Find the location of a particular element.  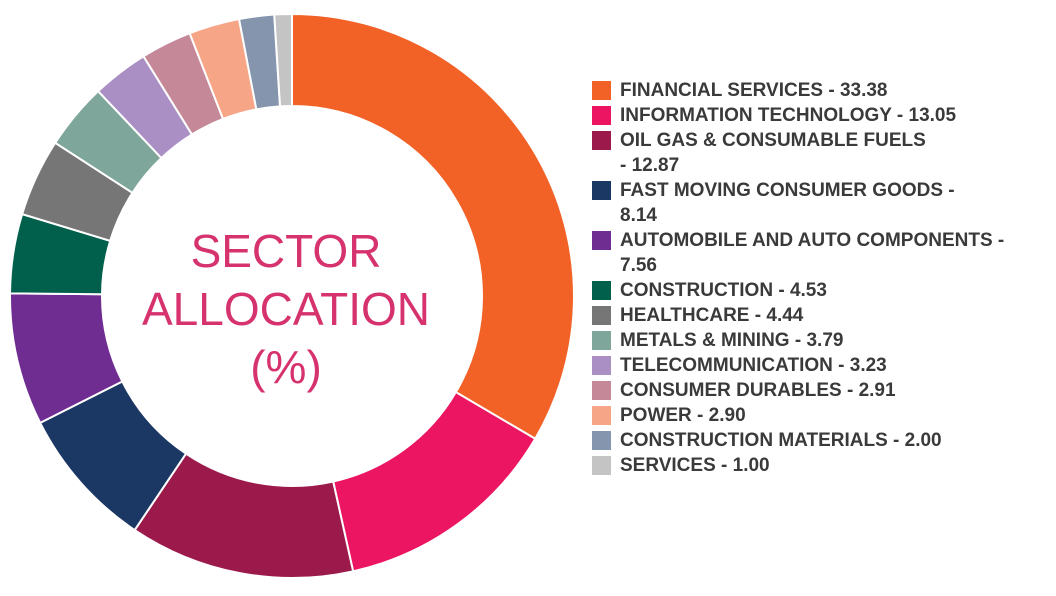

legend-label: AUTOMOBILE AND AUTO COMPONENTS - is located at coordinates (812, 240).